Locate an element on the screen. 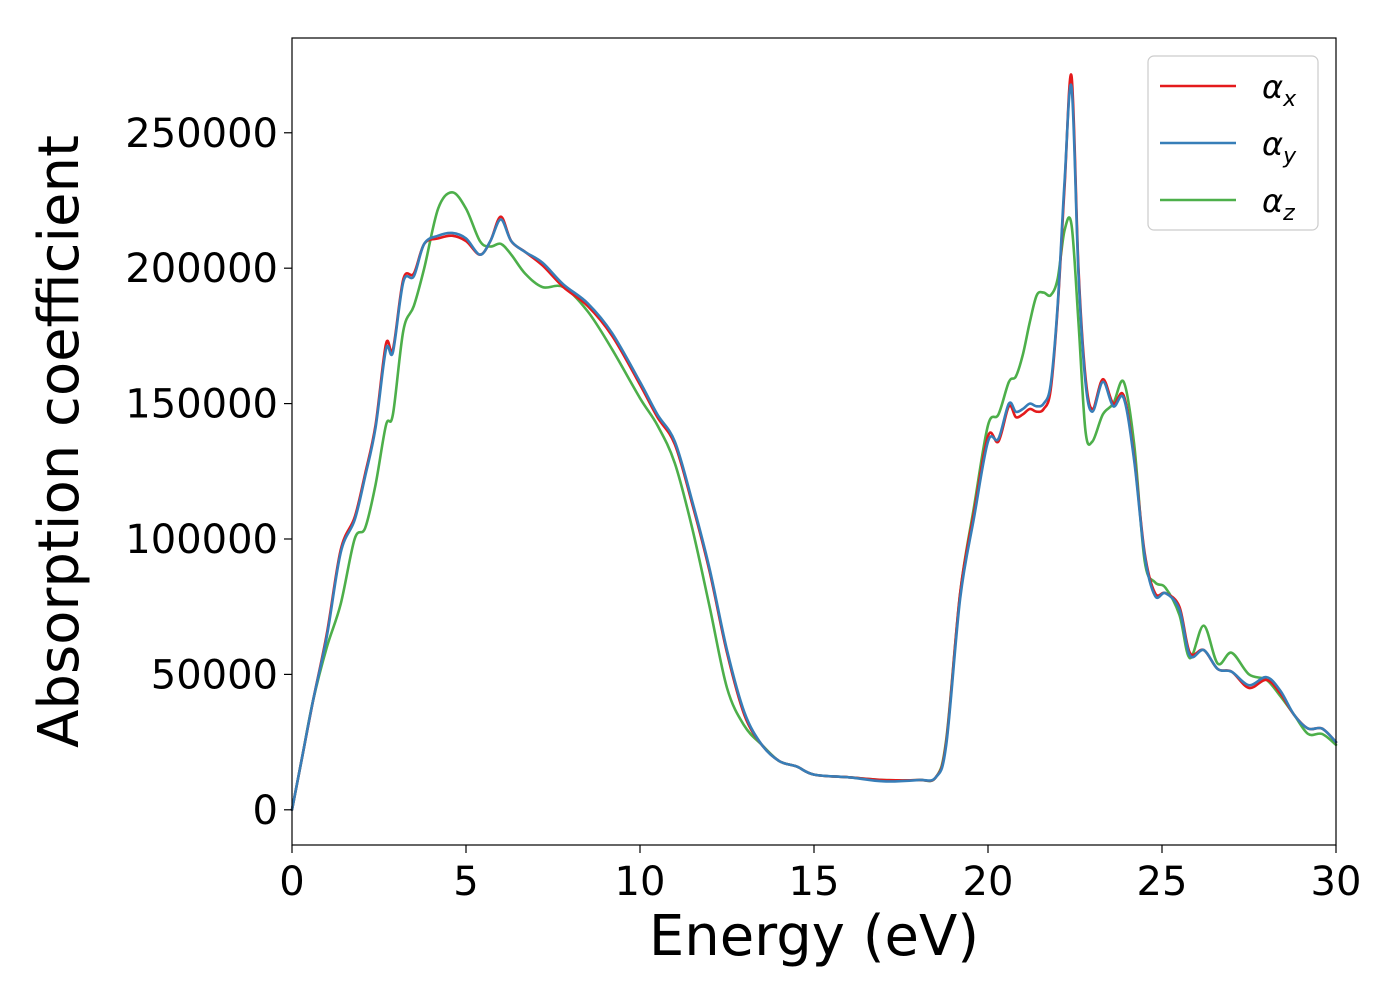  x-tick-label: 25 is located at coordinates (1162, 882).